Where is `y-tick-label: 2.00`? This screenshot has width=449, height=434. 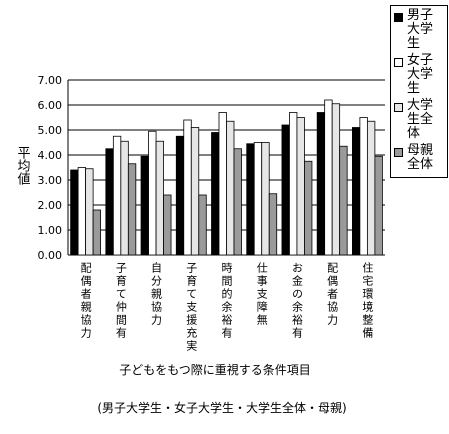
y-tick-label: 2.00 is located at coordinates (50, 205).